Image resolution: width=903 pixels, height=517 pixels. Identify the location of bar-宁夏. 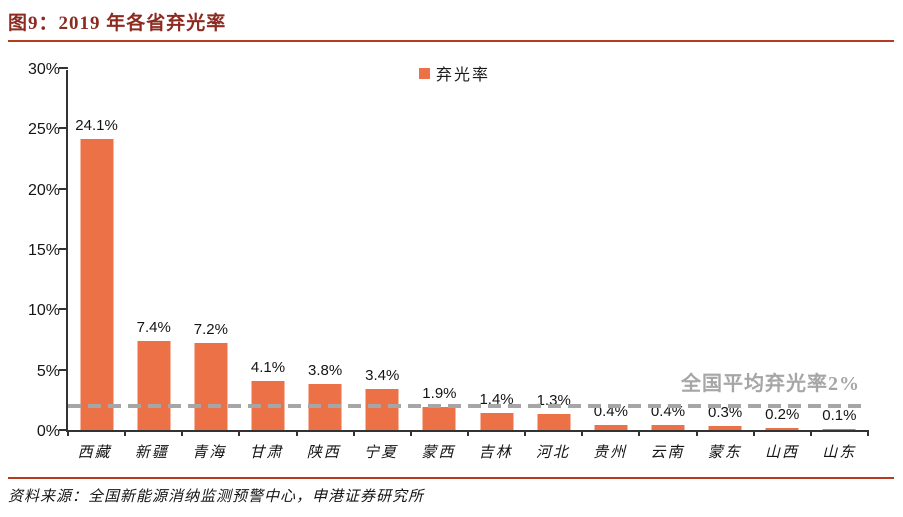
(382, 409).